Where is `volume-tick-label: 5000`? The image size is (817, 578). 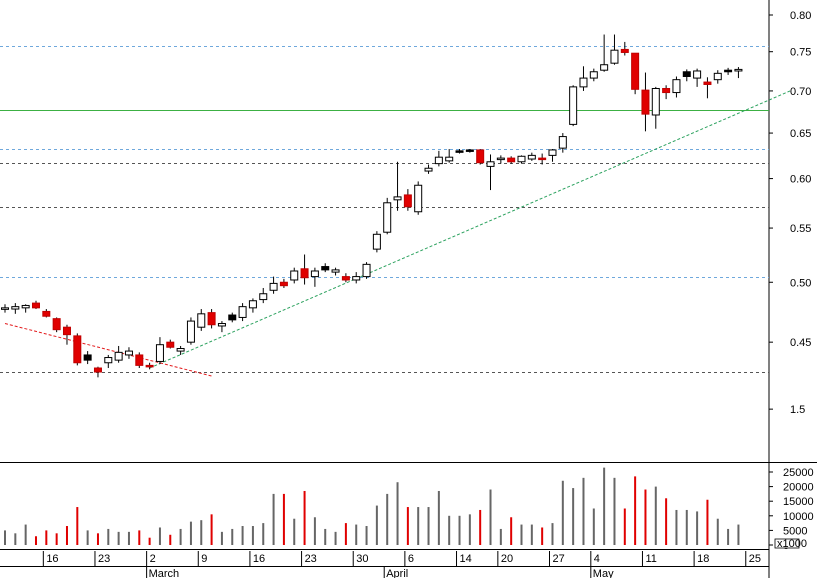
volume-tick-label: 5000 is located at coordinates (795, 531).